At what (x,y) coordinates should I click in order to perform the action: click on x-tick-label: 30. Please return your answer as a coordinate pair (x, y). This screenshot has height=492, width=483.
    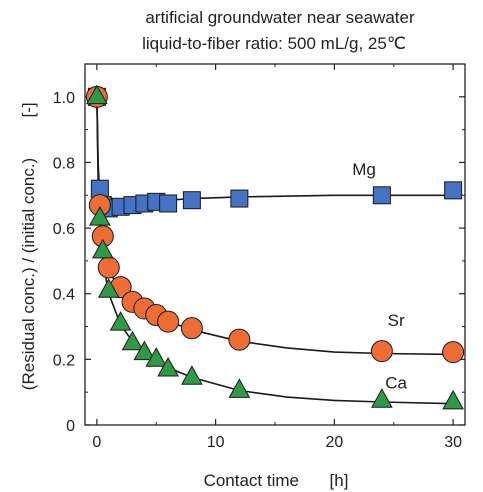
    Looking at the image, I should click on (453, 442).